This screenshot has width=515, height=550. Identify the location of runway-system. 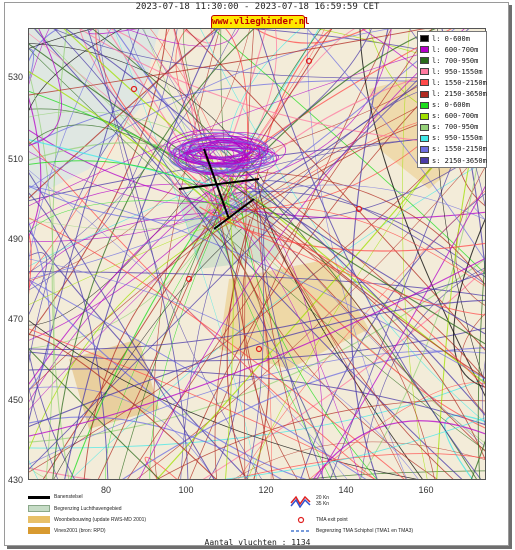
(219, 189).